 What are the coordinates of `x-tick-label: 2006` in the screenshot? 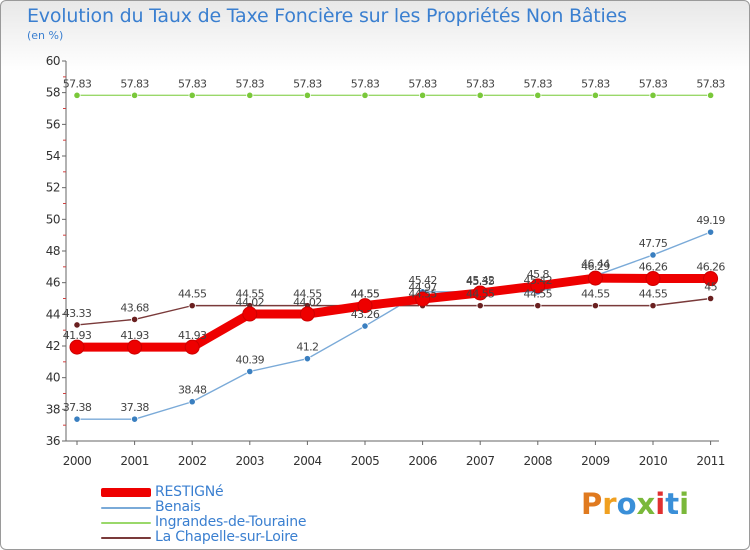 It's located at (422, 461).